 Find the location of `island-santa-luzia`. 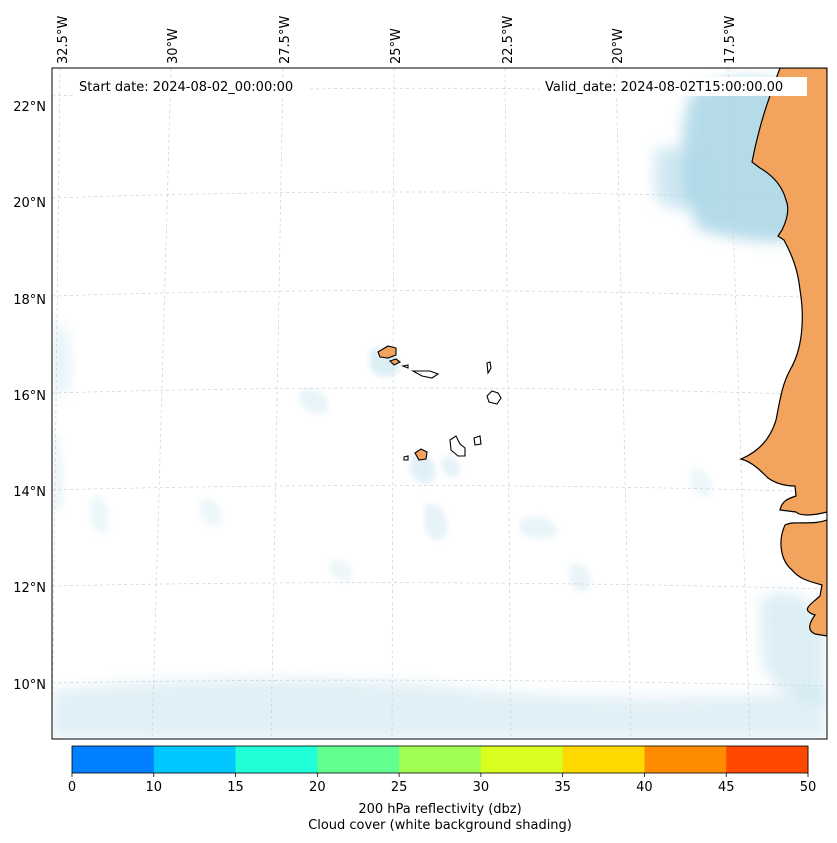

island-santa-luzia is located at coordinates (405, 366).